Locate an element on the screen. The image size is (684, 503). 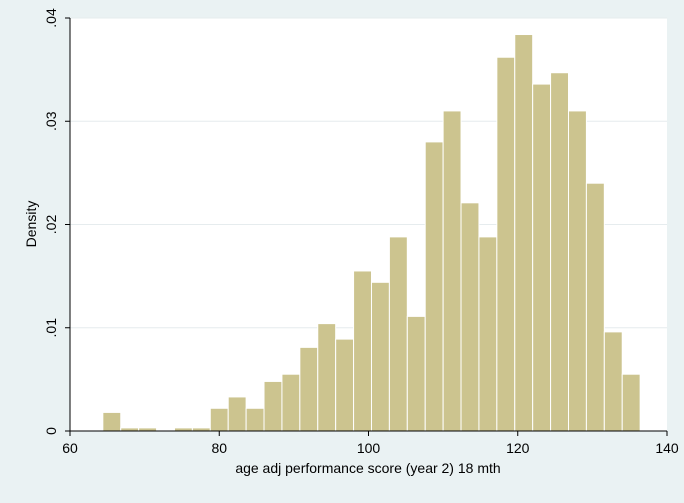
x-tick-label: 80 is located at coordinates (219, 448).